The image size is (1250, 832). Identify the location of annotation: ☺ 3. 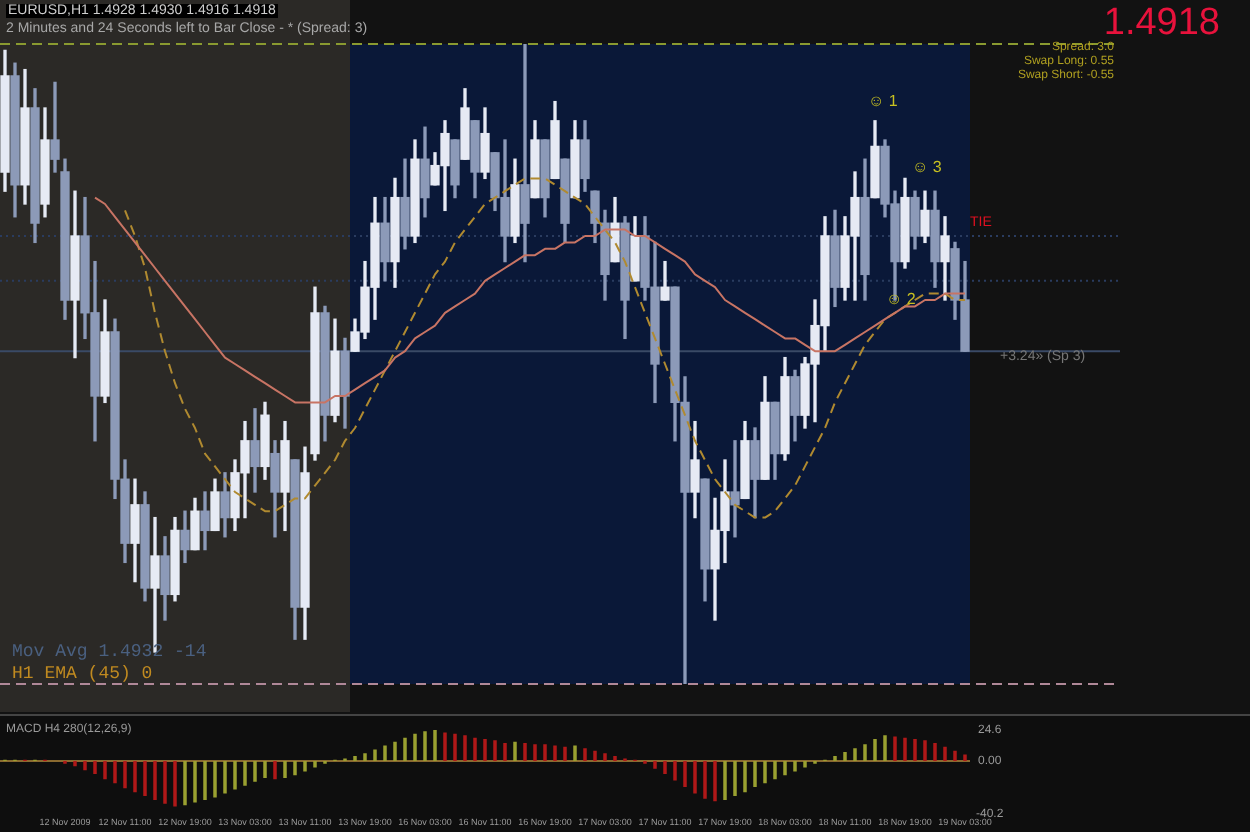
(927, 167).